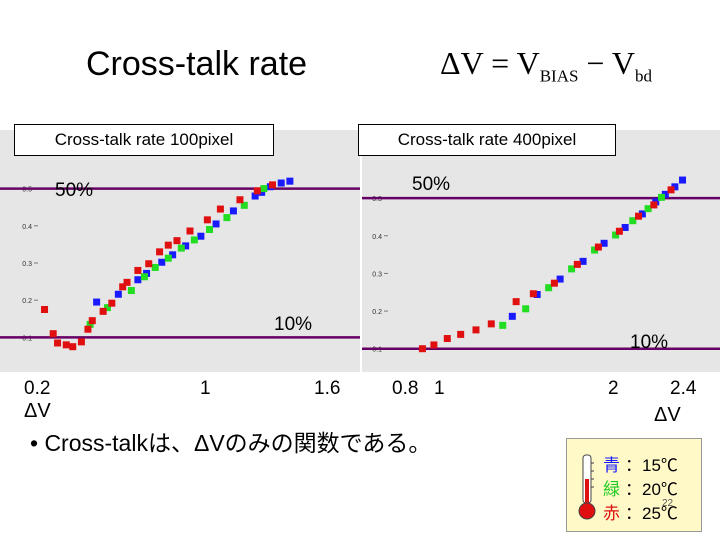  What do you see at coordinates (37, 411) in the screenshot?
I see `delta-v-label-left: ΔV` at bounding box center [37, 411].